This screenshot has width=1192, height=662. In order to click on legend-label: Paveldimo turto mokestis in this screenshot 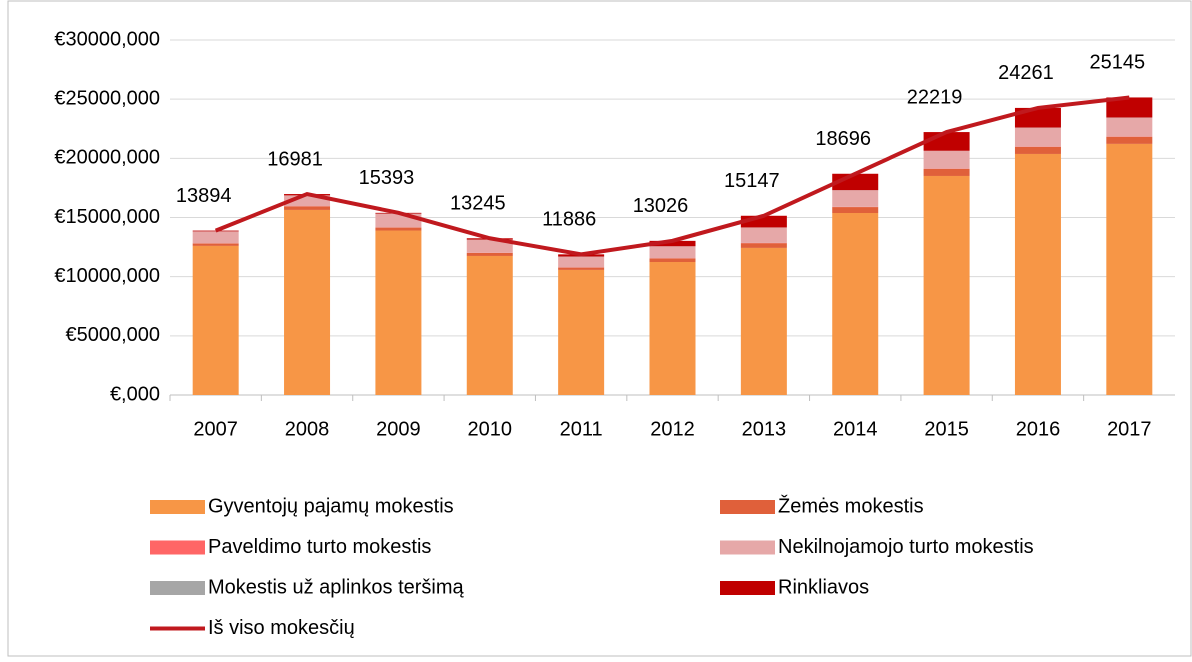, I will do `click(319, 547)`.